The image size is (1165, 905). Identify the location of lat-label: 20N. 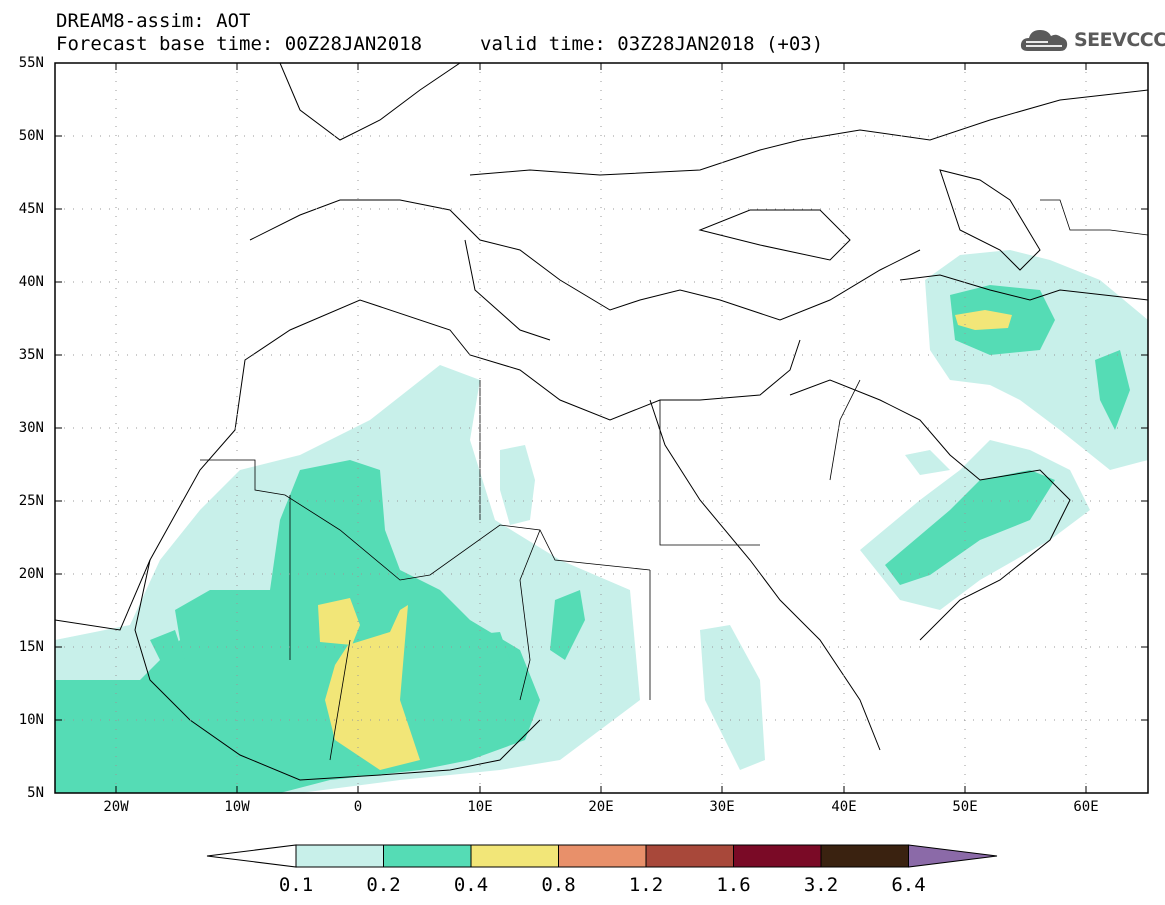
(31, 574).